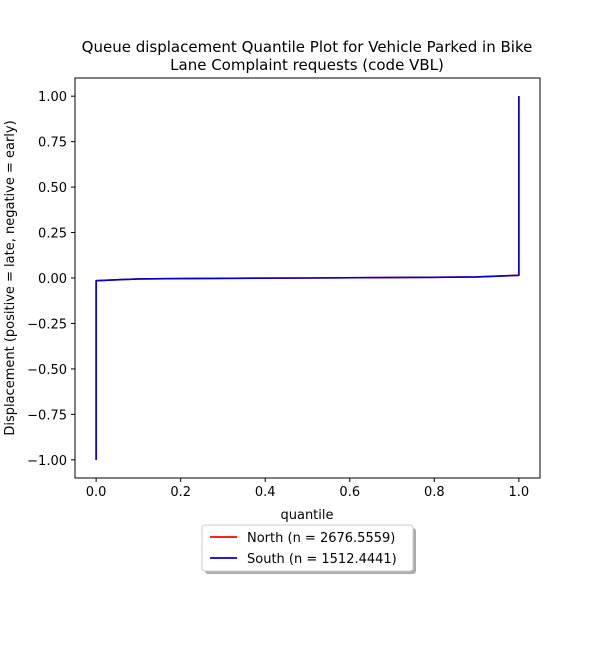  I want to click on x-tick-label: 1.0, so click(519, 492).